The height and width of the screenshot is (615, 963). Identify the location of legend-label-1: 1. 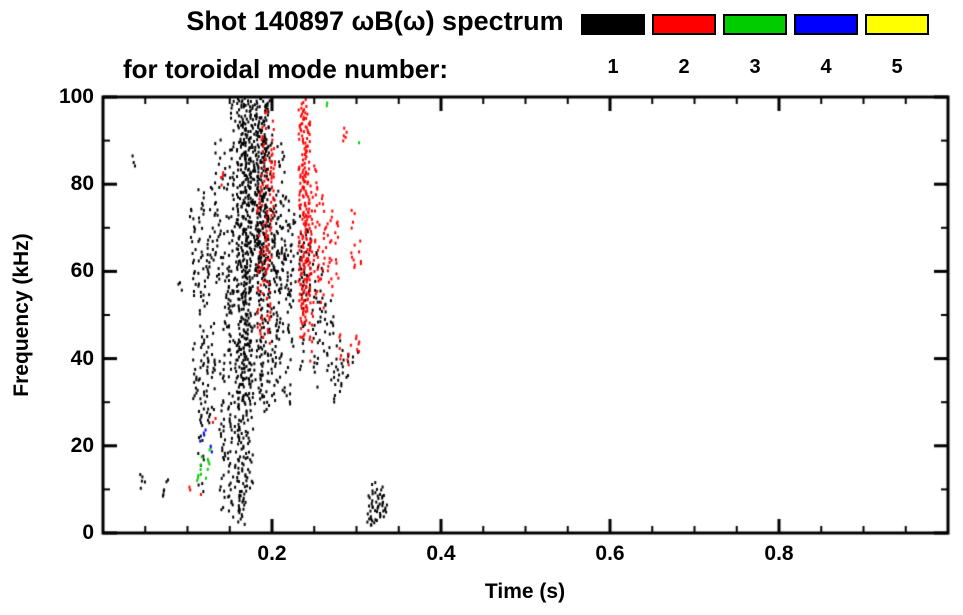
(613, 67).